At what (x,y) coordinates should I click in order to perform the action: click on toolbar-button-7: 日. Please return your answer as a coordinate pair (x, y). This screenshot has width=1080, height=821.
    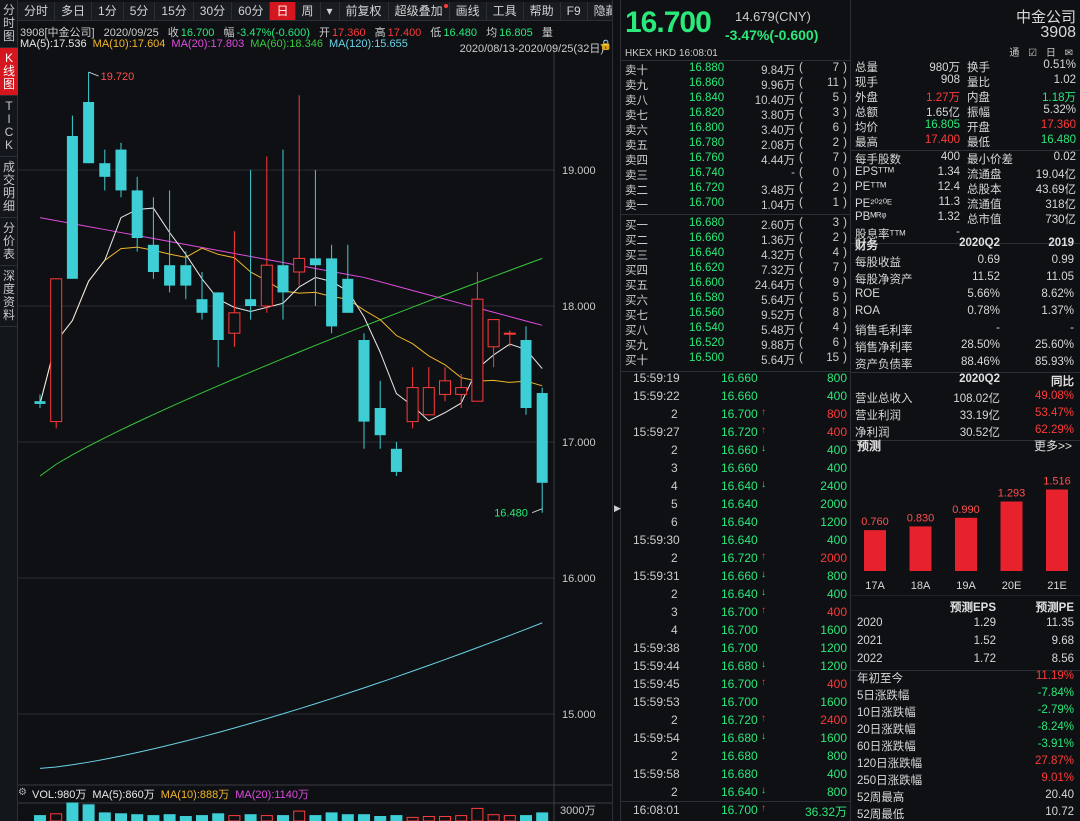
    Looking at the image, I should click on (283, 11).